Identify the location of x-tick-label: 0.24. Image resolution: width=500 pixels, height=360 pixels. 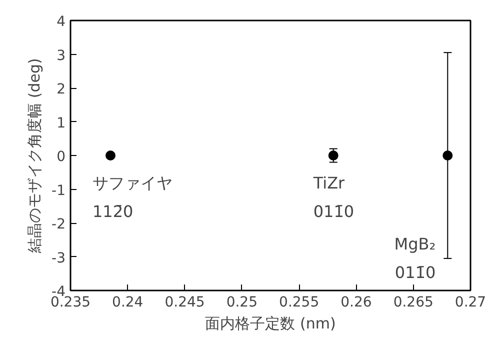
(128, 302).